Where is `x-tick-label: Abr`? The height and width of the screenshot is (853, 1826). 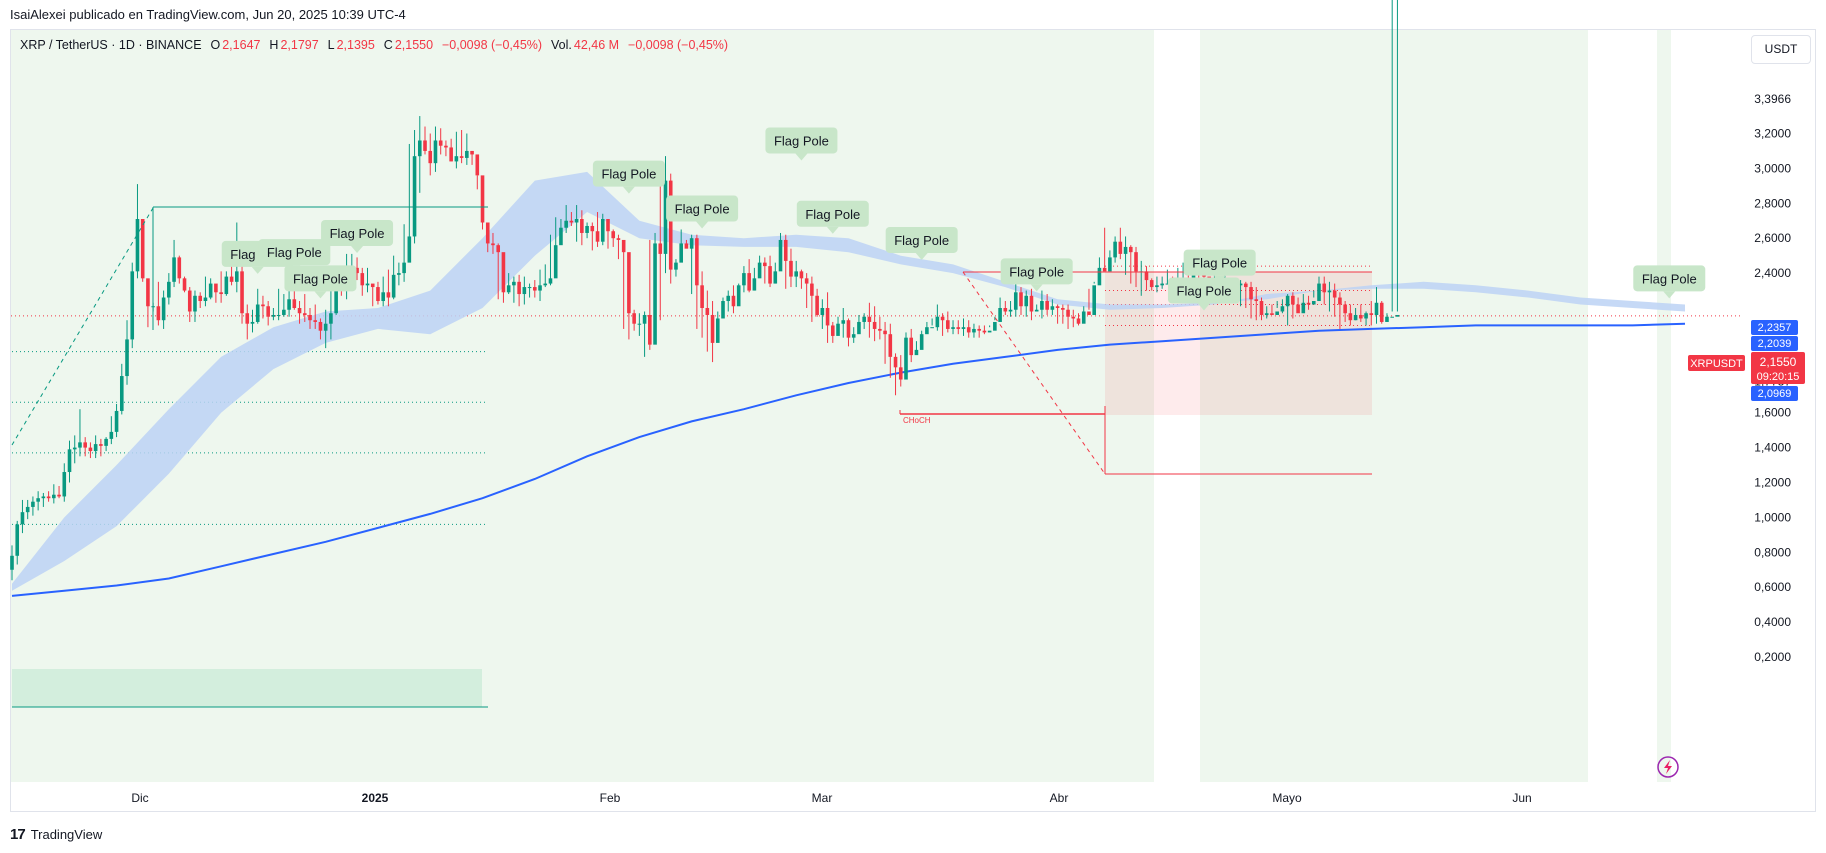
x-tick-label: Abr is located at coordinates (1059, 798).